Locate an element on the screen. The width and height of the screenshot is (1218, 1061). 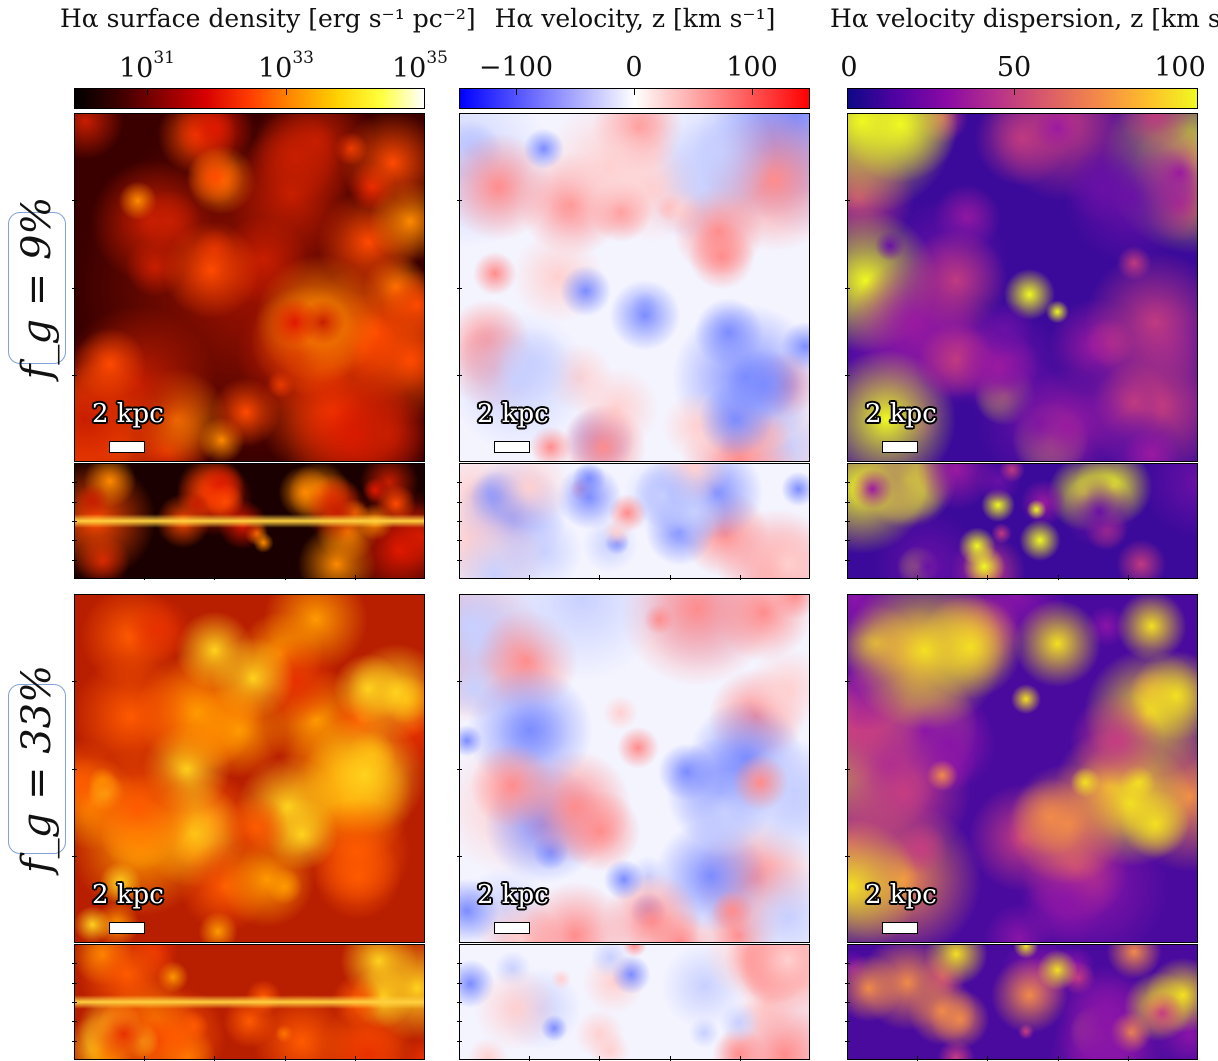
cbar2-tick-1: −100 is located at coordinates (516, 67).